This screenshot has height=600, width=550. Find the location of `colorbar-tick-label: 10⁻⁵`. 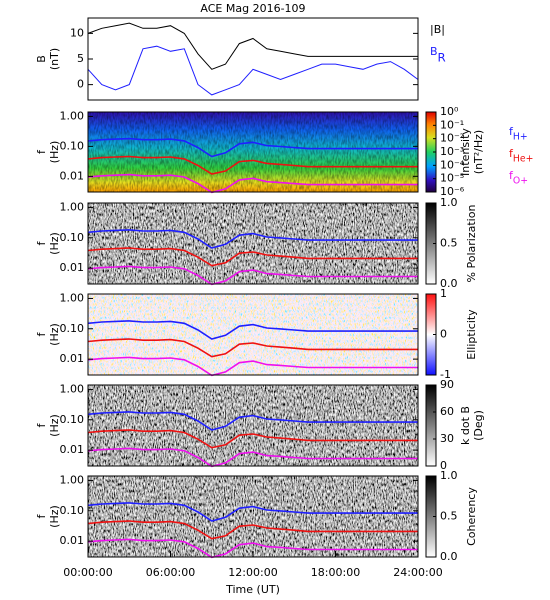

colorbar-tick-label: 10⁻⁵ is located at coordinates (452, 178).